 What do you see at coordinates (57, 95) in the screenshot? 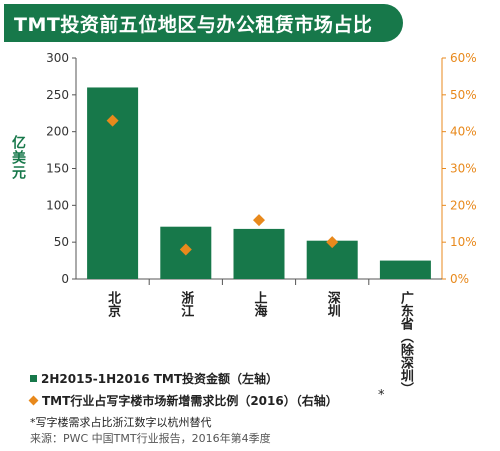
I see `y-tick-label-left: 250` at bounding box center [57, 95].